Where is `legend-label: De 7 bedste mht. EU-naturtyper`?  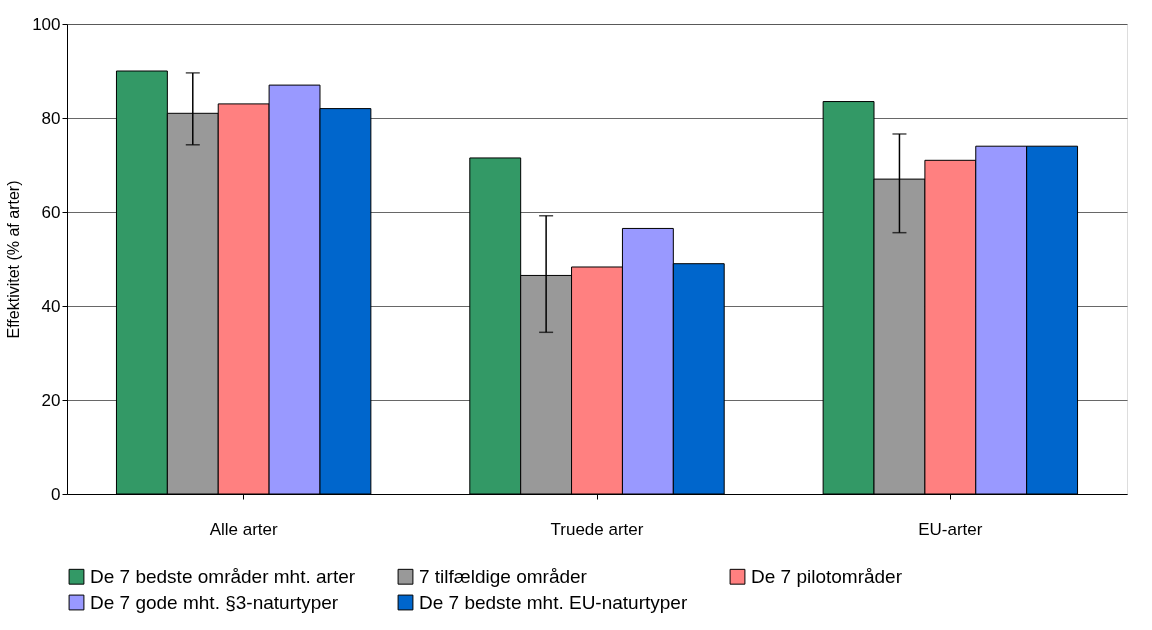
legend-label: De 7 bedste mht. EU-naturtyper is located at coordinates (553, 602).